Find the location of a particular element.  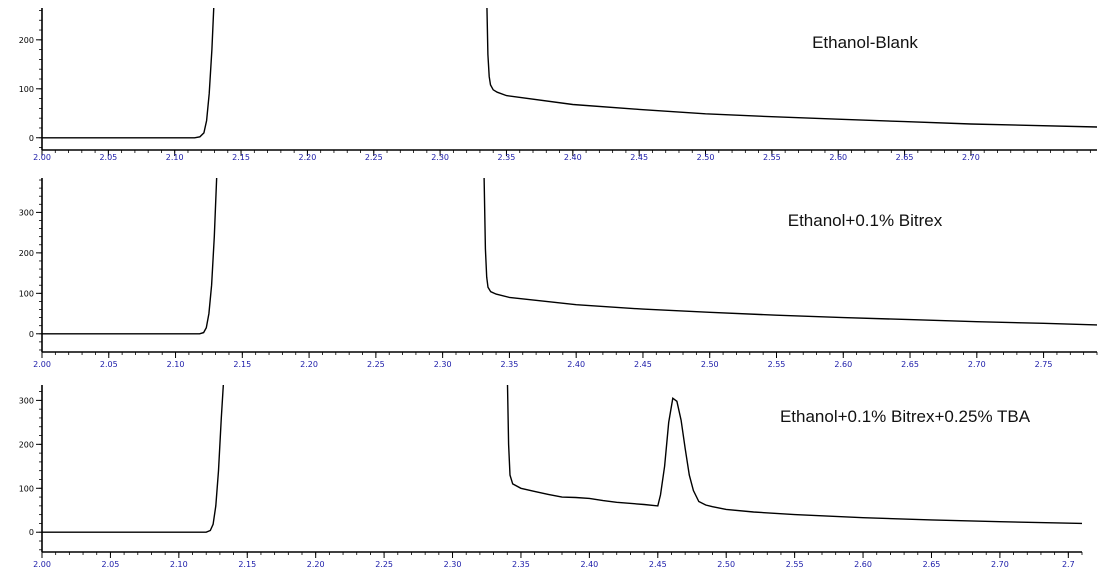

panel-title: Ethanol+0.1% Bitrex is located at coordinates (865, 220).